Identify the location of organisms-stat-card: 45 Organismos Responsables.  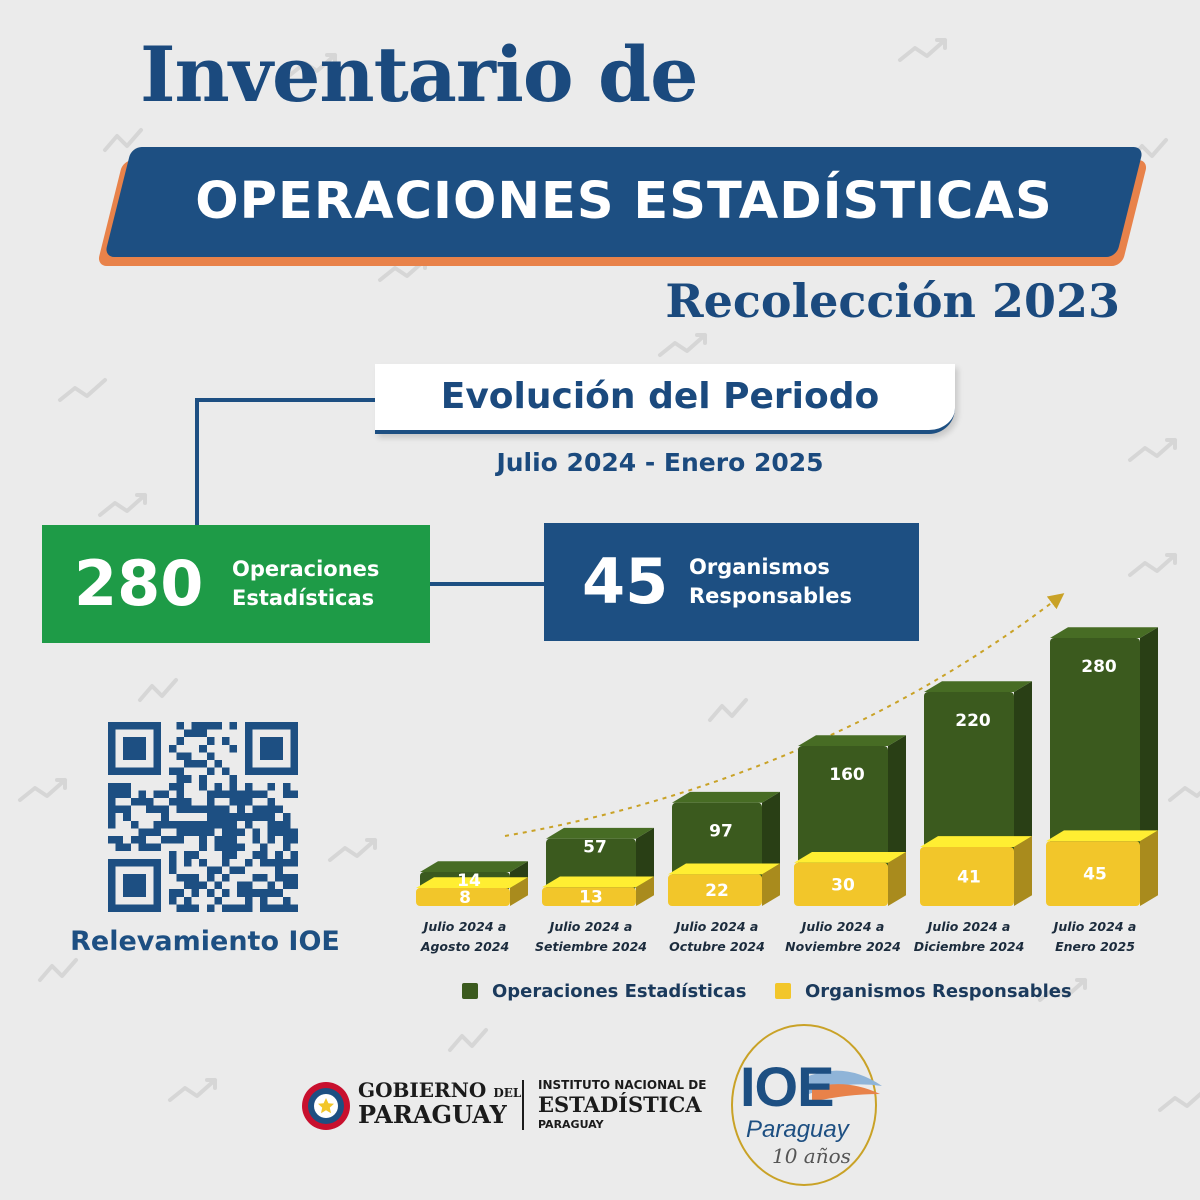
(731, 582).